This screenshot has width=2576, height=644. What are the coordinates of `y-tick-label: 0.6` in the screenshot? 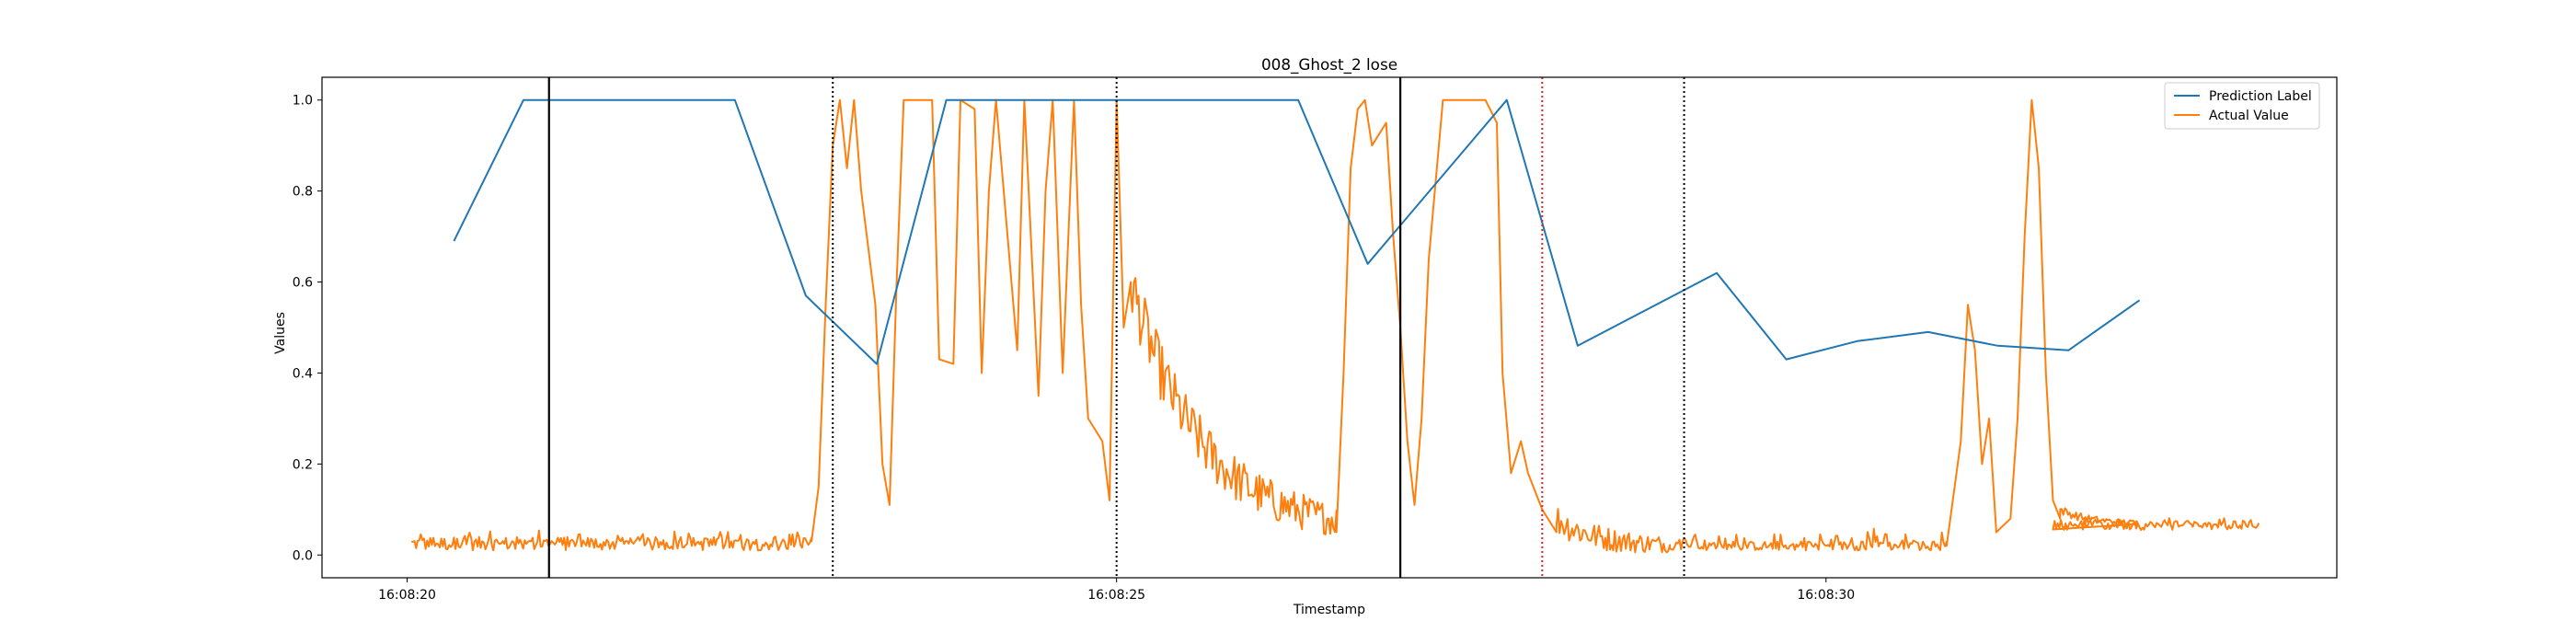 It's located at (303, 283).